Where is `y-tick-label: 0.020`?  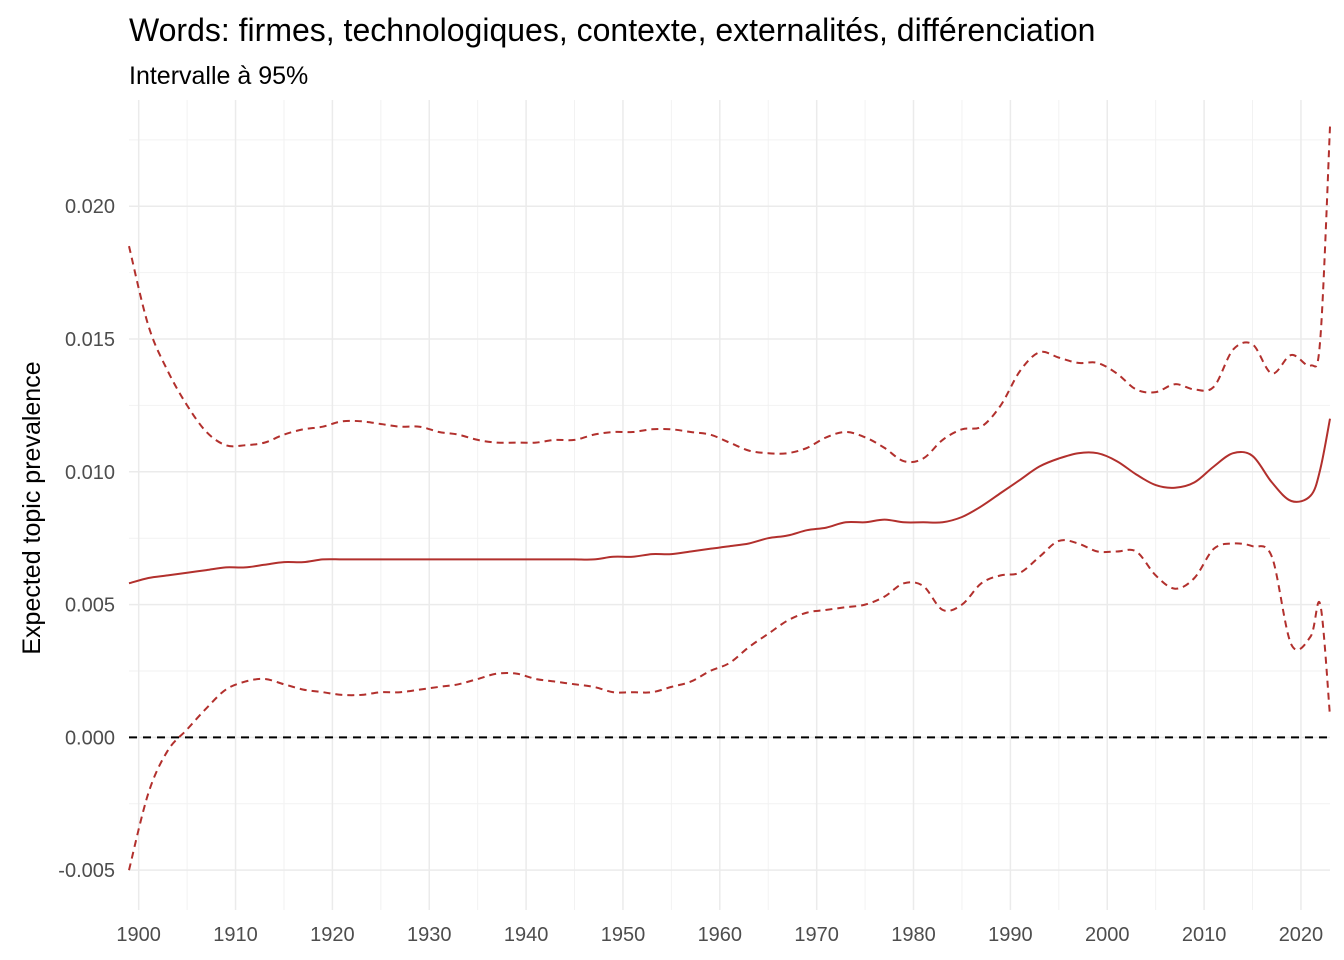 y-tick-label: 0.020 is located at coordinates (90, 207).